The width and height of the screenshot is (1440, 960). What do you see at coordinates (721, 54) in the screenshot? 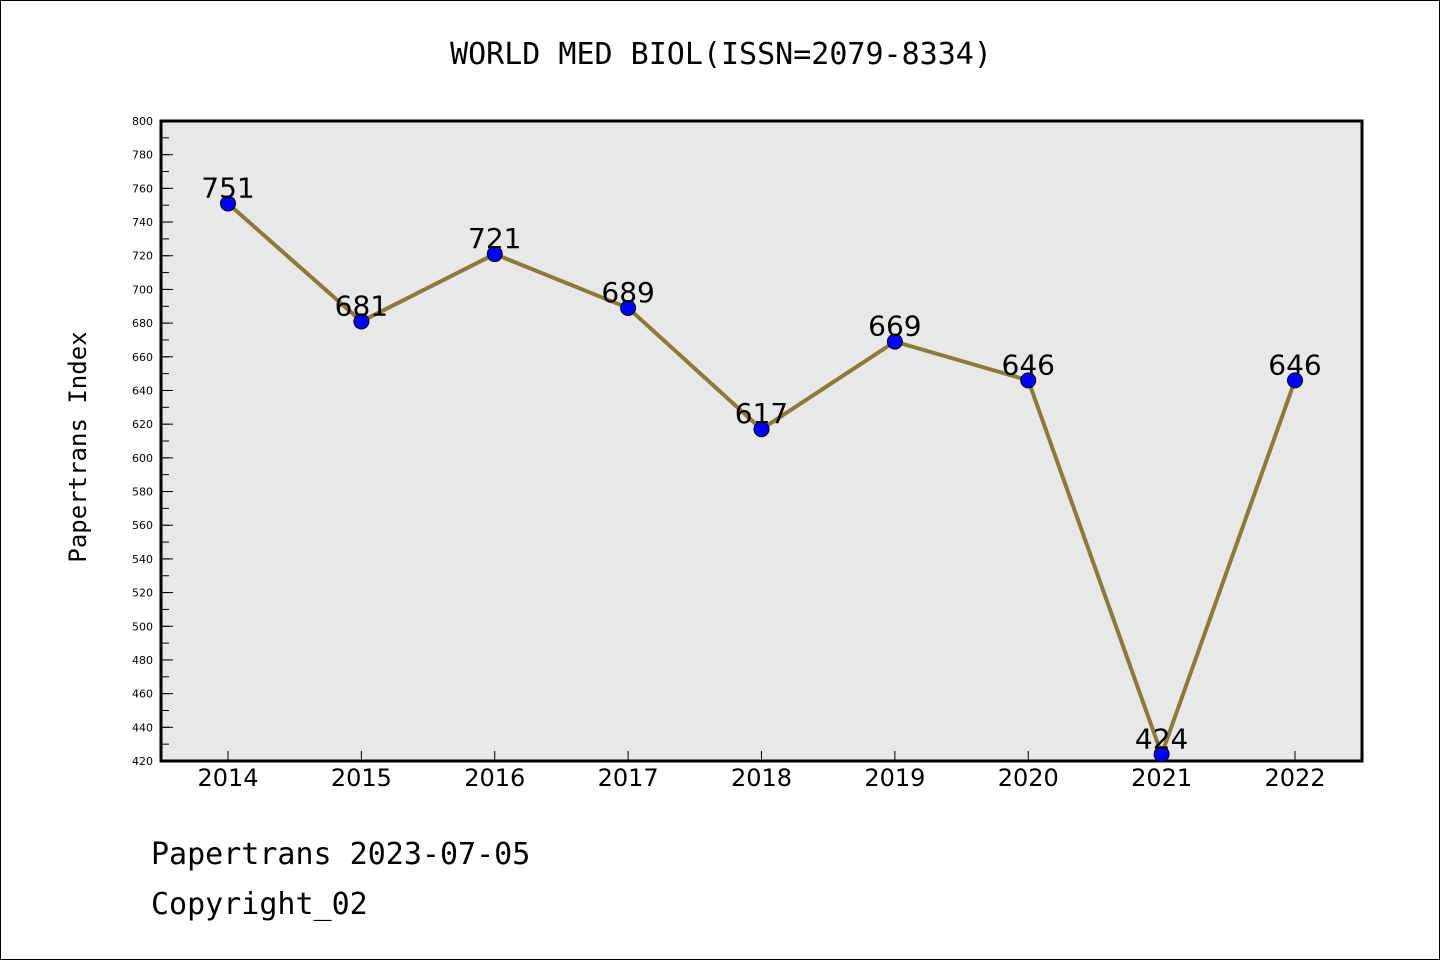
I see `chart-title: WORLD MED BIOL(ISSN=2079-8334)` at bounding box center [721, 54].